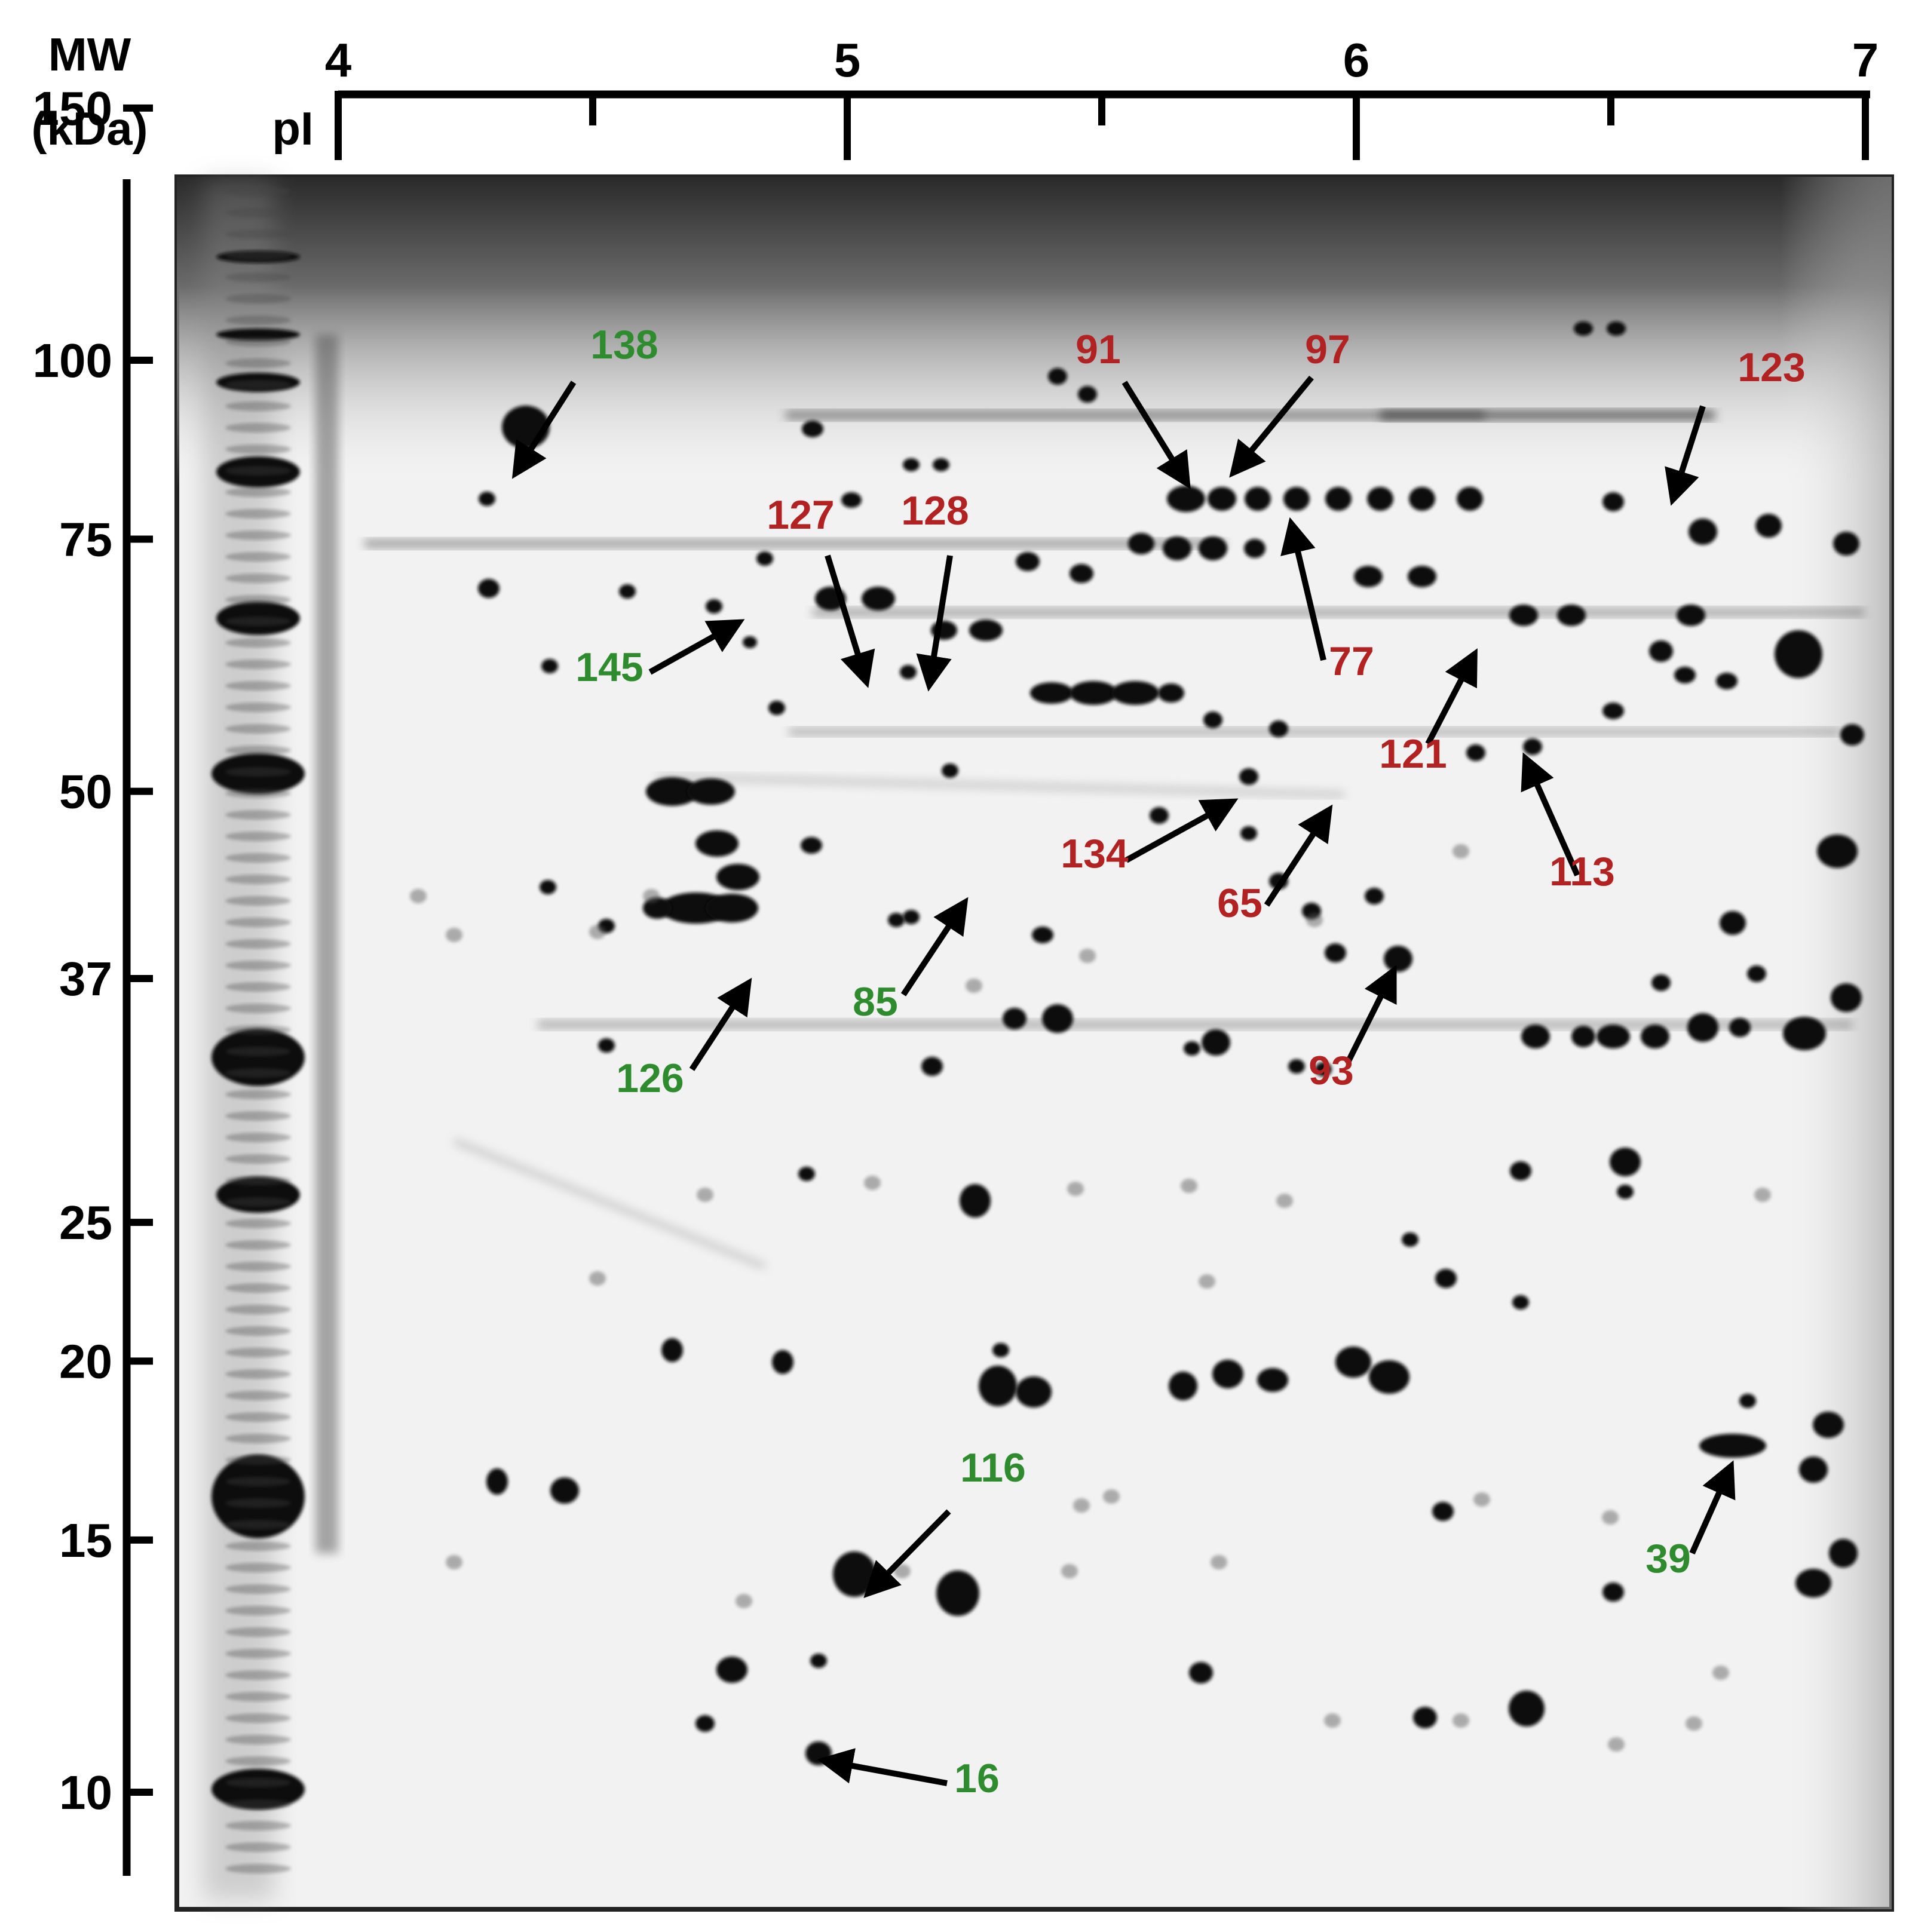 Image resolution: width=1906 pixels, height=1932 pixels. What do you see at coordinates (339, 60) in the screenshot?
I see `pi-tick-label: 4` at bounding box center [339, 60].